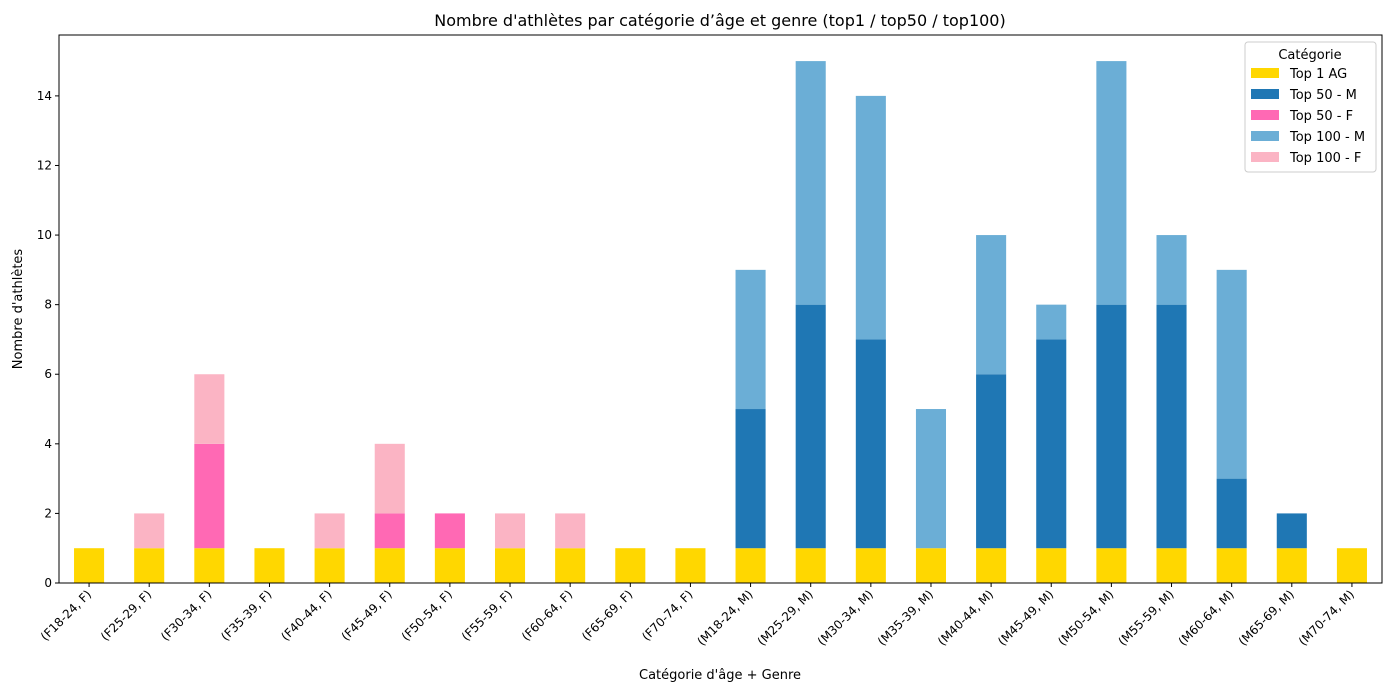 The height and width of the screenshot is (697, 1390). I want to click on y-tick-label: 0, so click(48, 583).